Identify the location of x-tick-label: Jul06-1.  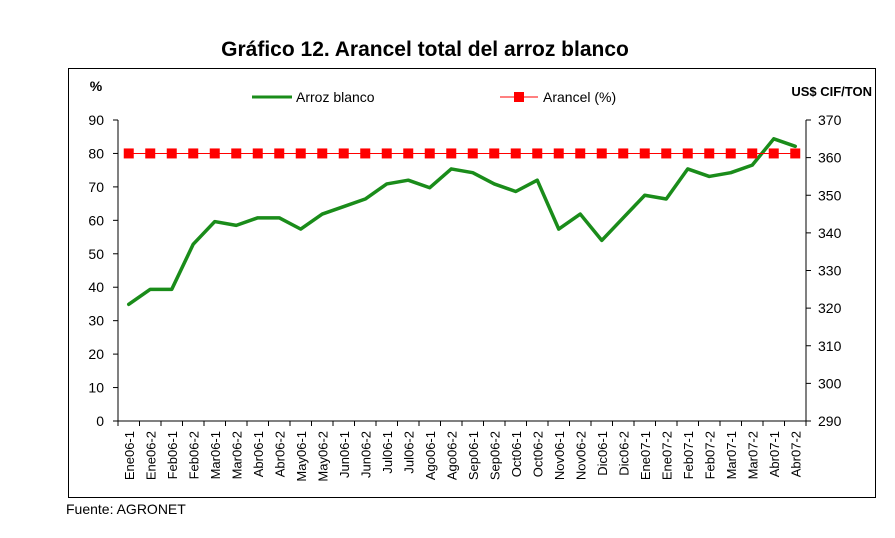
(387, 452).